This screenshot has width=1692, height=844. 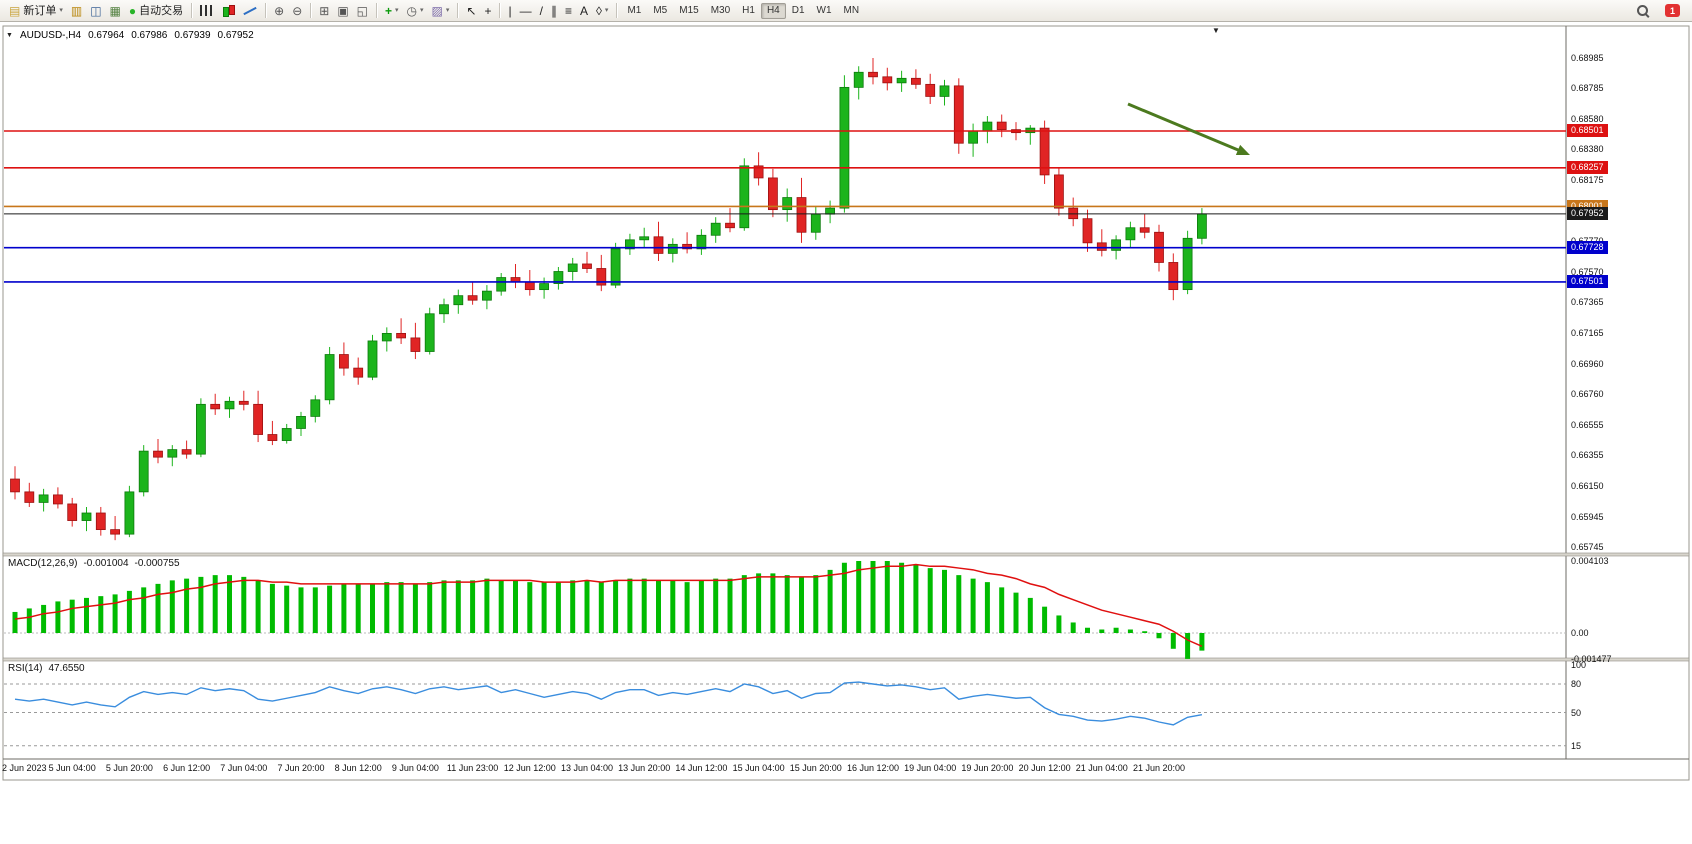 I want to click on templates-button: ▨ ▾, so click(x=441, y=11).